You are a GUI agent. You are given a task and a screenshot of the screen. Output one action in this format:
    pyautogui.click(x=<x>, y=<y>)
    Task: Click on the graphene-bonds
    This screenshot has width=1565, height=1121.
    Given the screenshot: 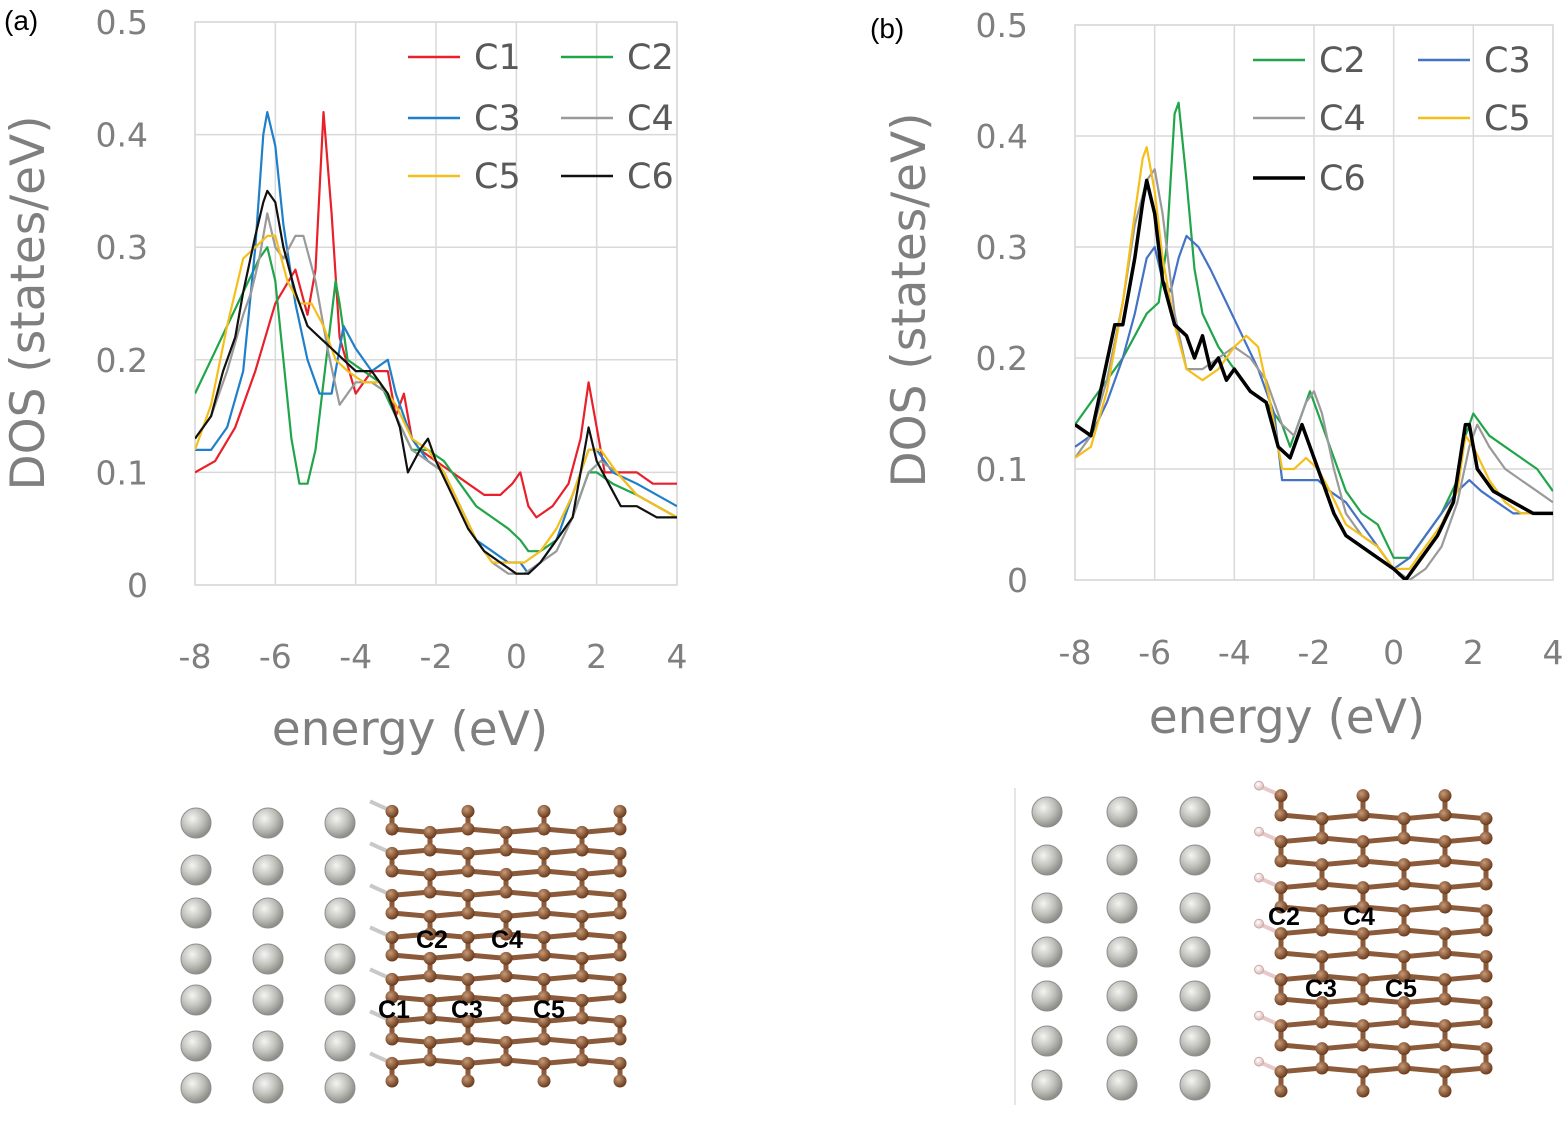 What is the action you would take?
    pyautogui.click(x=1373, y=938)
    